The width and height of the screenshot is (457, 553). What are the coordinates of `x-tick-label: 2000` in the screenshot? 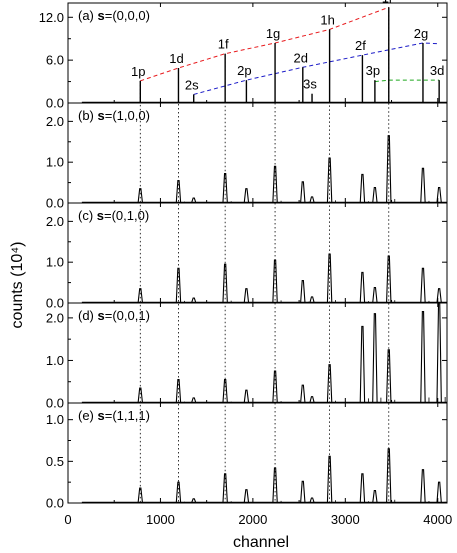 It's located at (252, 519).